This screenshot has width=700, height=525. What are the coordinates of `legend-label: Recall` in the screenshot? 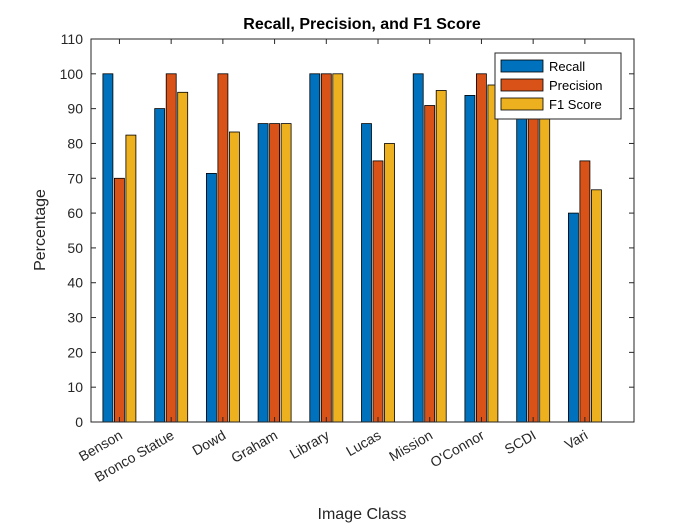 It's located at (567, 66).